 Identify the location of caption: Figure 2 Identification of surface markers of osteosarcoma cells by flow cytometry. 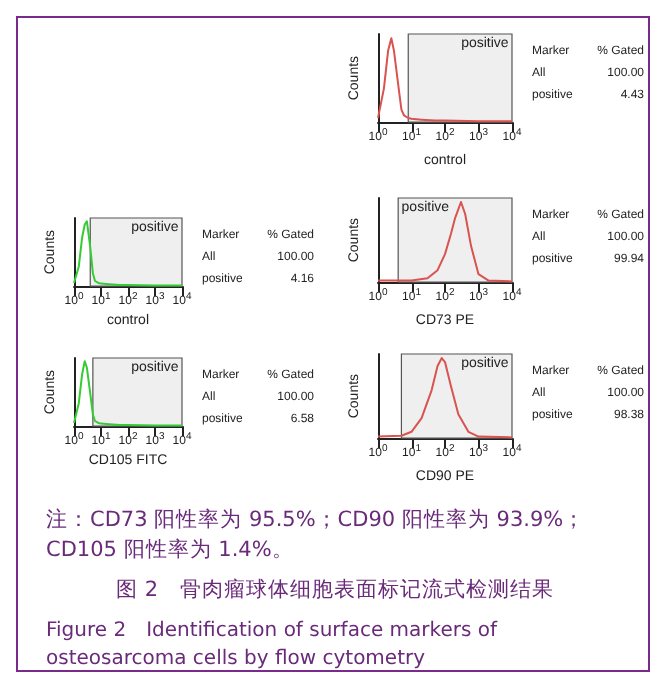
(273, 646).